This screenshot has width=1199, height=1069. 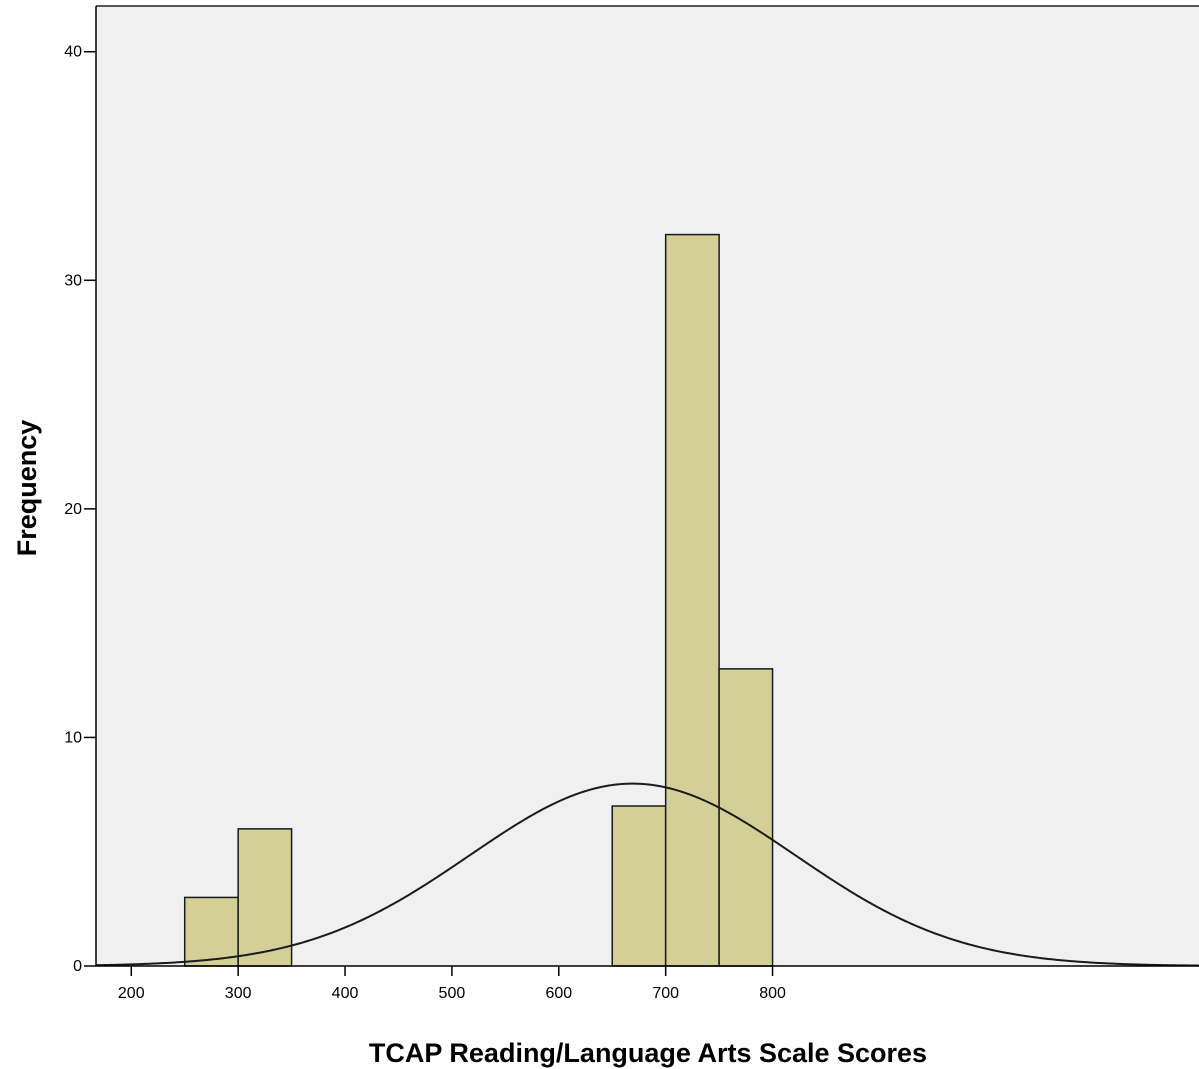 What do you see at coordinates (73, 737) in the screenshot?
I see `y-tick-label: 10` at bounding box center [73, 737].